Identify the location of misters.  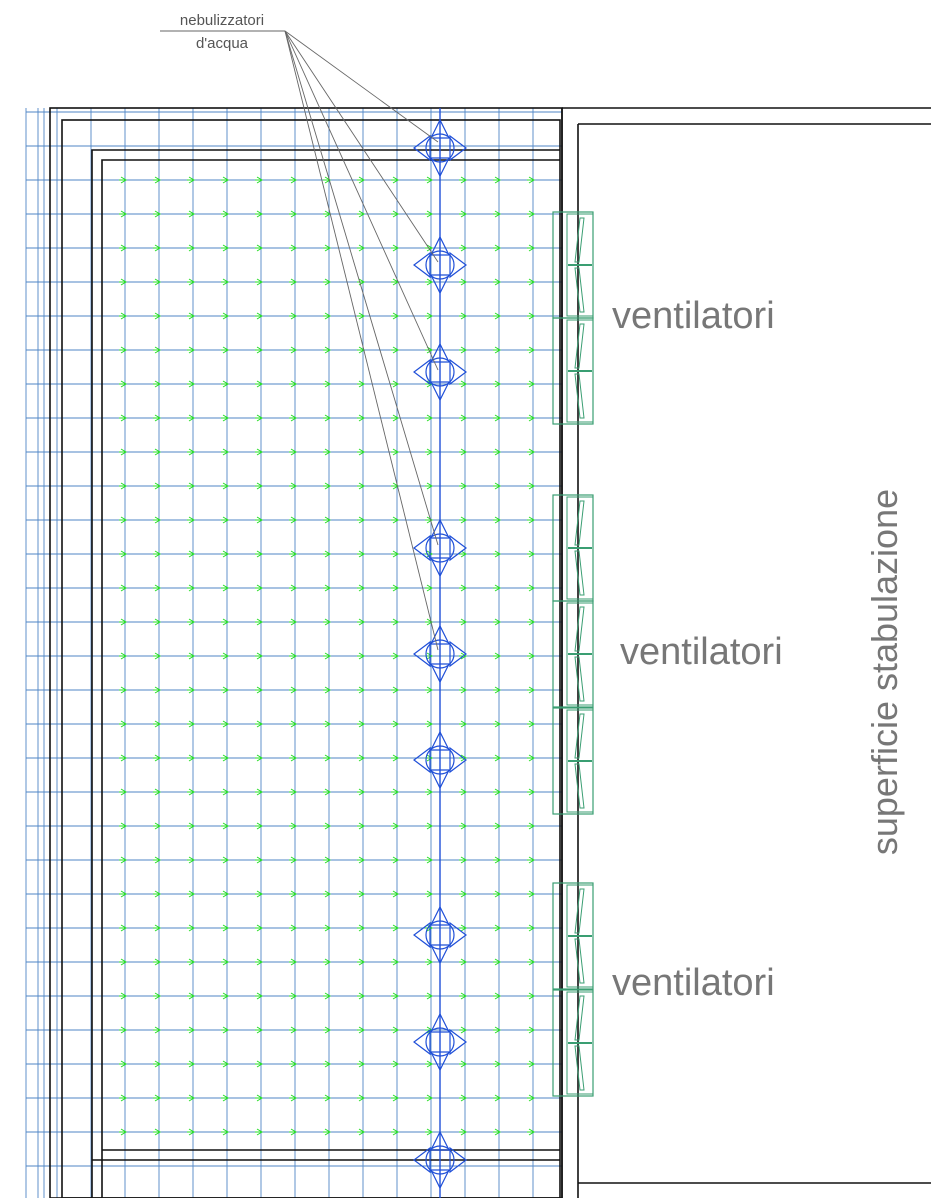
(440, 653).